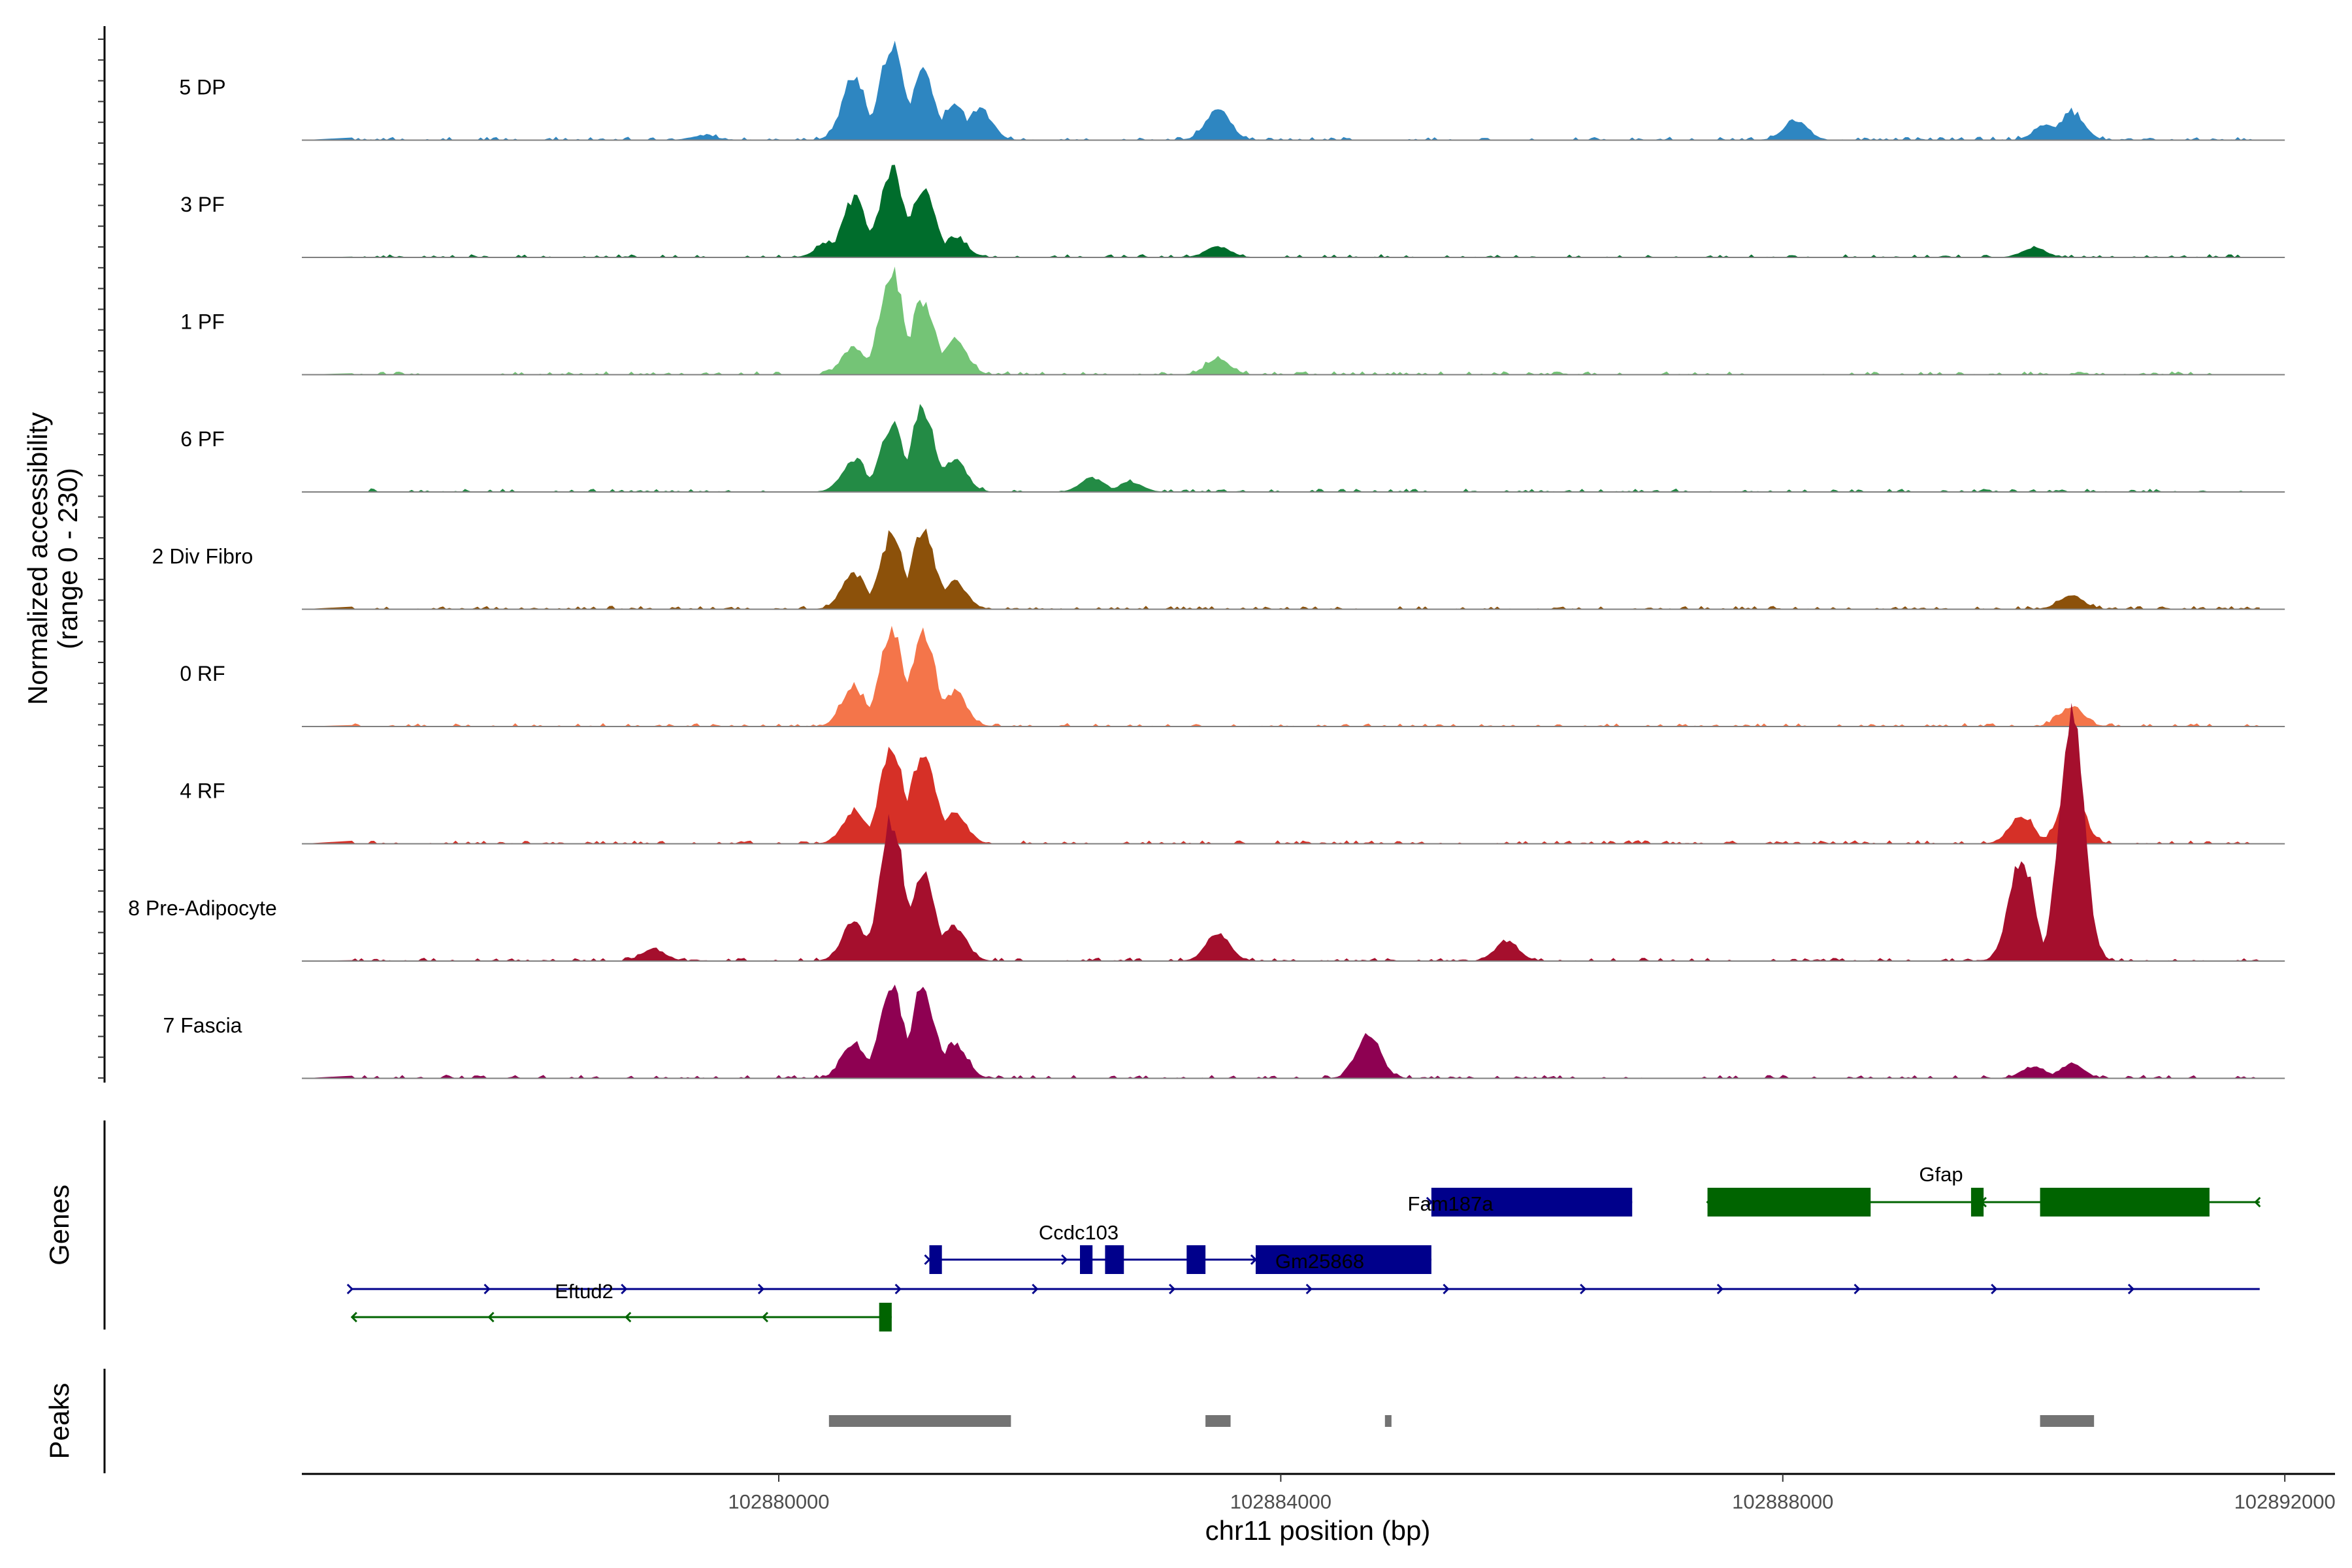 This screenshot has height=1568, width=2352. I want to click on y-axis-title: Normalized accessibility, so click(37, 558).